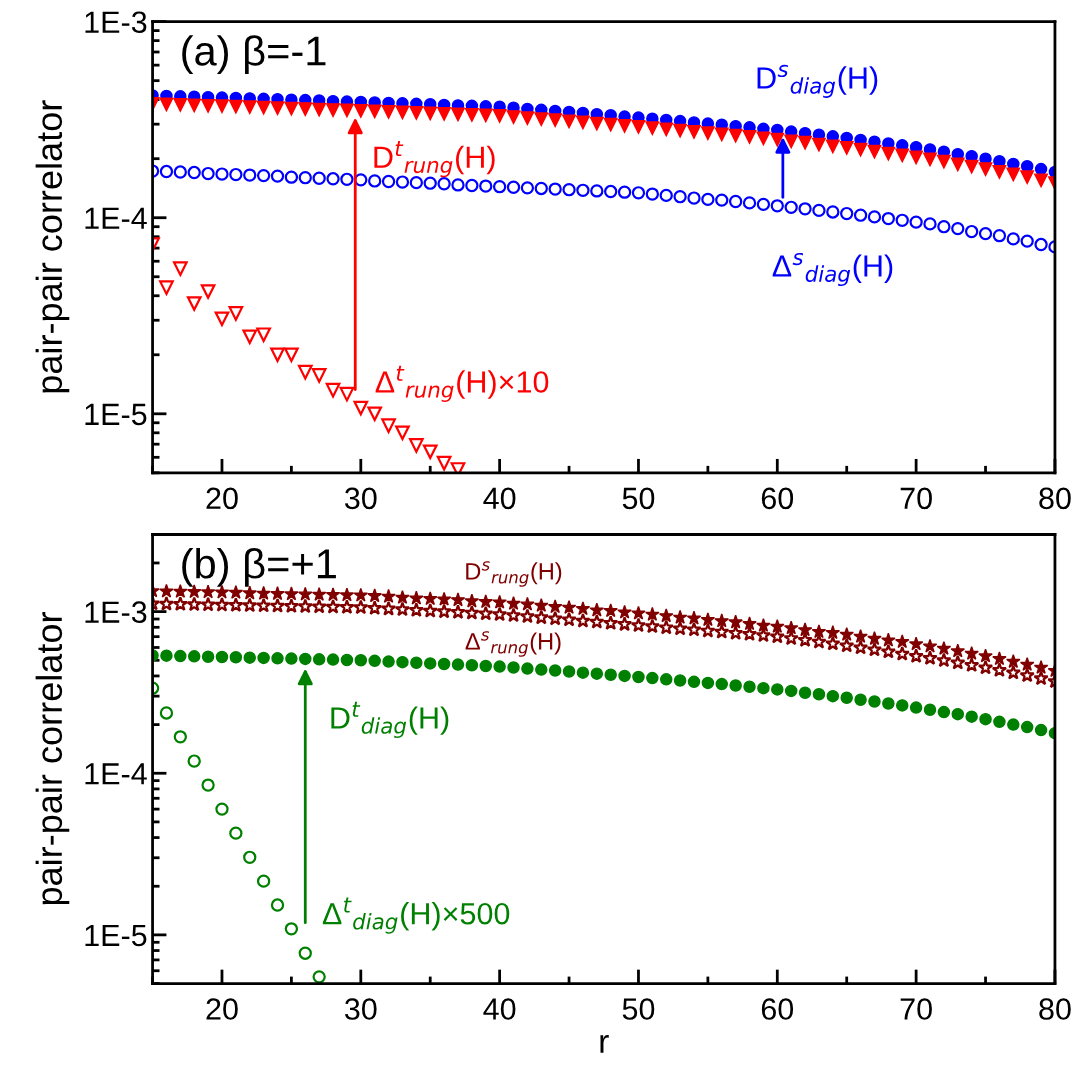  What do you see at coordinates (390, 719) in the screenshot?
I see `annotation: D$^{t}$$_{diag}$(H)` at bounding box center [390, 719].